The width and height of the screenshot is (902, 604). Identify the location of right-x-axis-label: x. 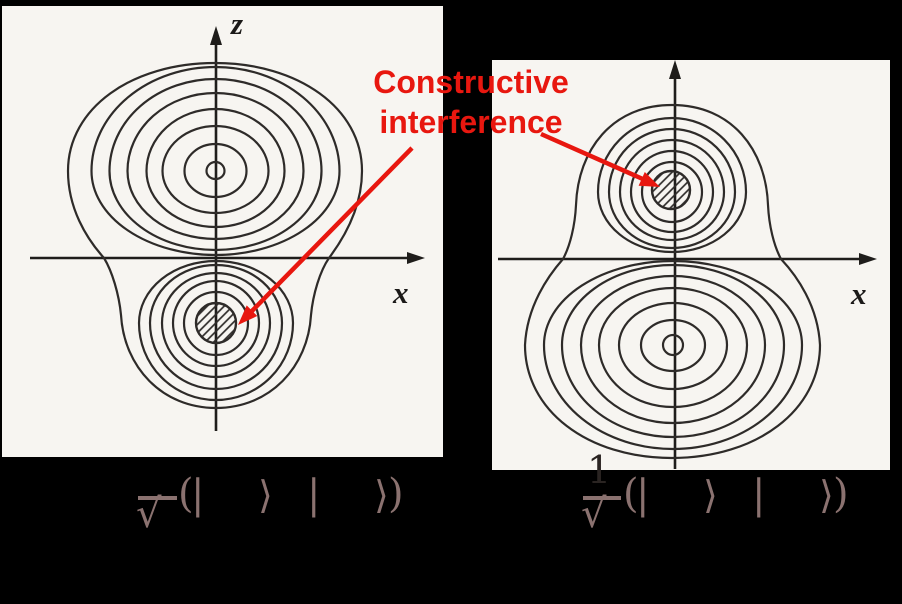
(859, 293).